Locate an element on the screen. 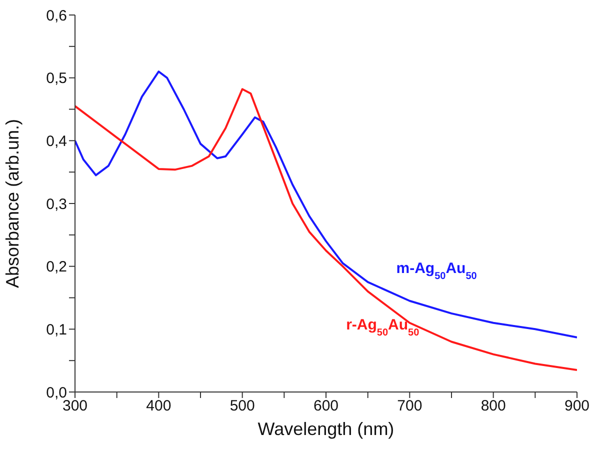 Image resolution: width=592 pixels, height=449 pixels. x-axis-title: Wavelength (nm) is located at coordinates (326, 429).